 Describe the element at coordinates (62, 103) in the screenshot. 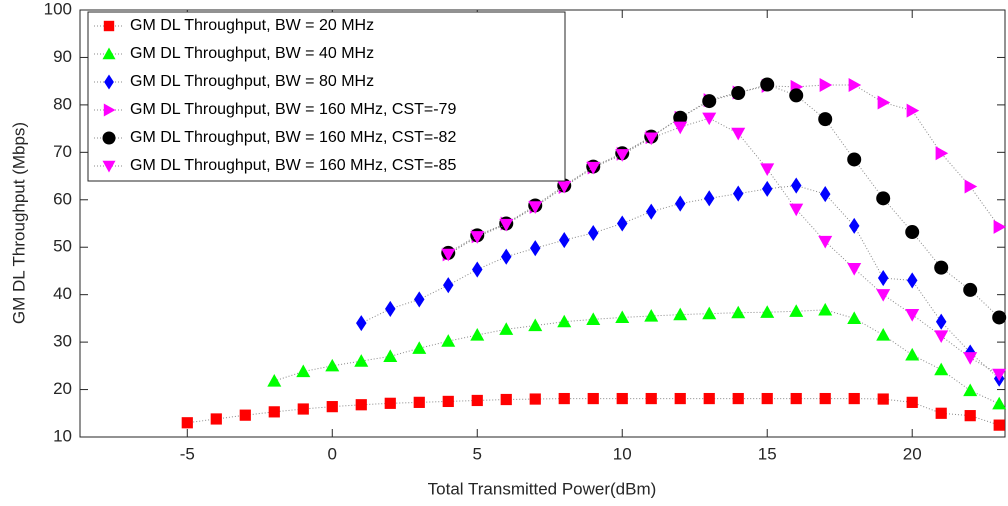

I see `y-tick-label: 80` at that location.